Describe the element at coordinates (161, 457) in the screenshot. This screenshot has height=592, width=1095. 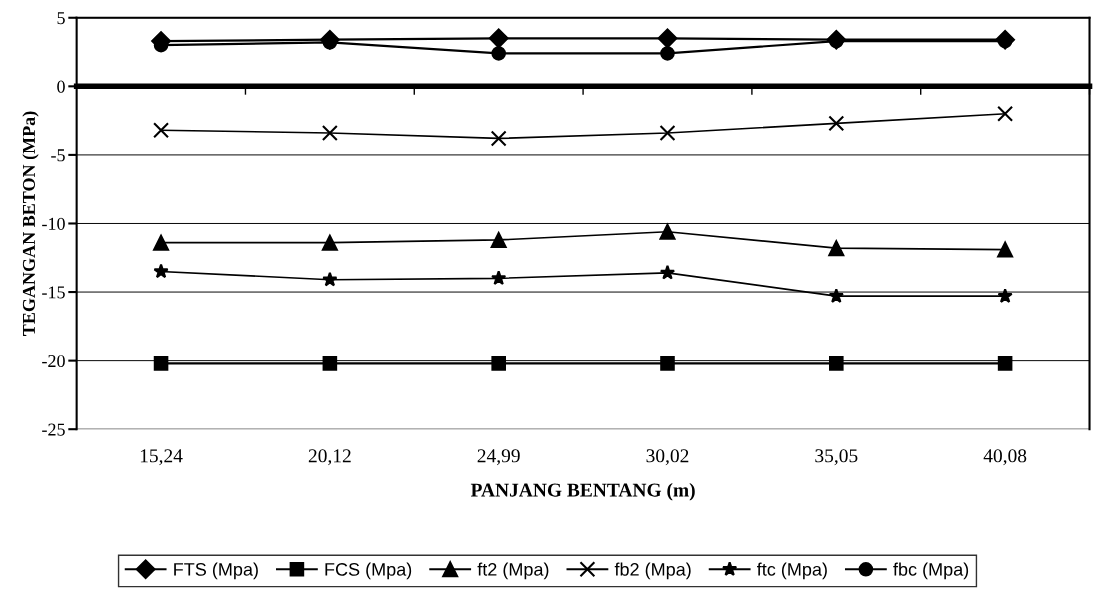
I see `x-tick-label: 15,24` at that location.